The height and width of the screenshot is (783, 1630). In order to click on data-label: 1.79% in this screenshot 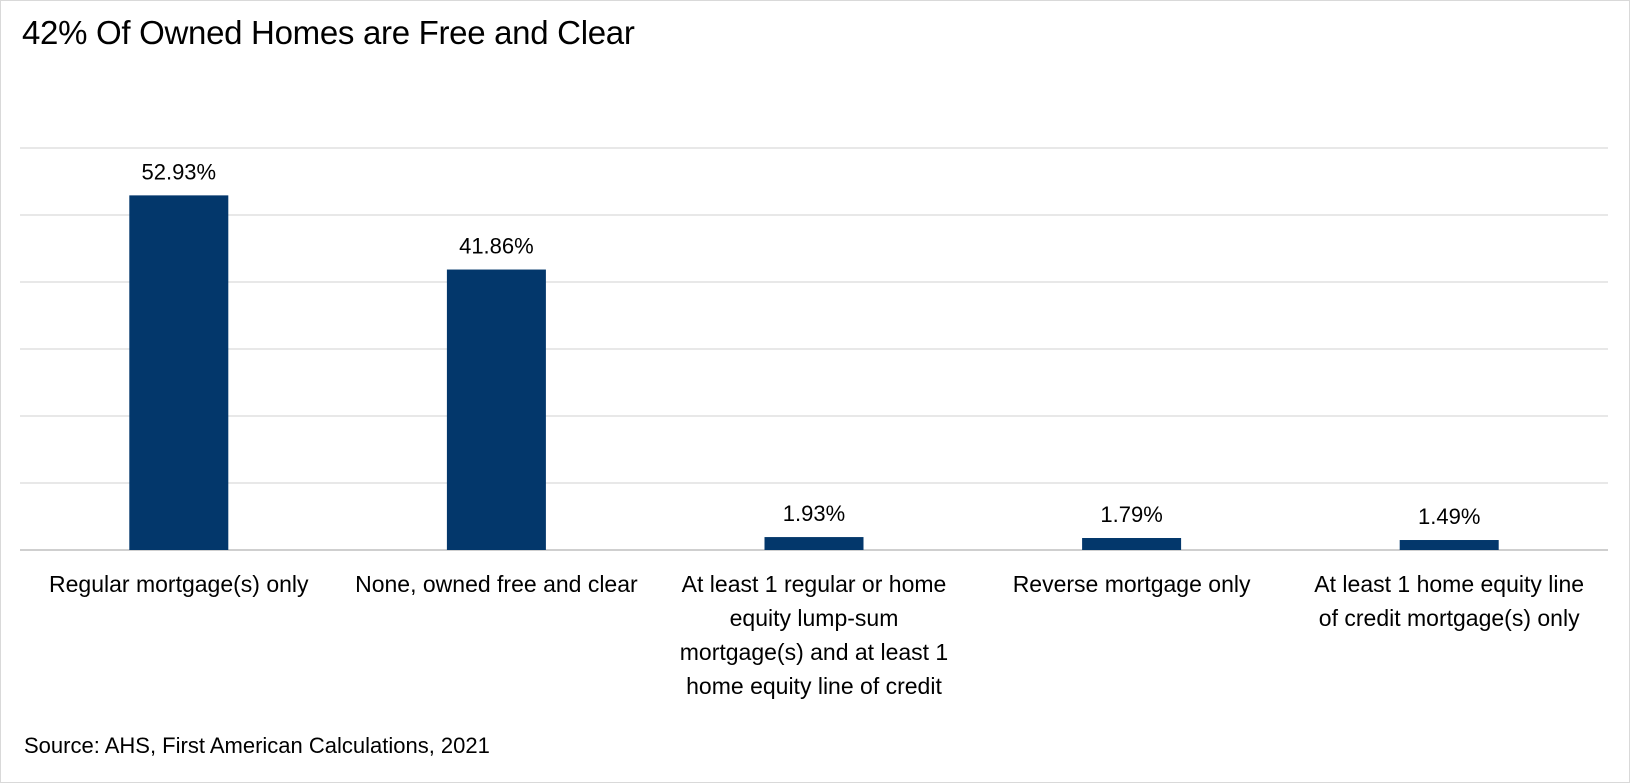, I will do `click(1131, 514)`.